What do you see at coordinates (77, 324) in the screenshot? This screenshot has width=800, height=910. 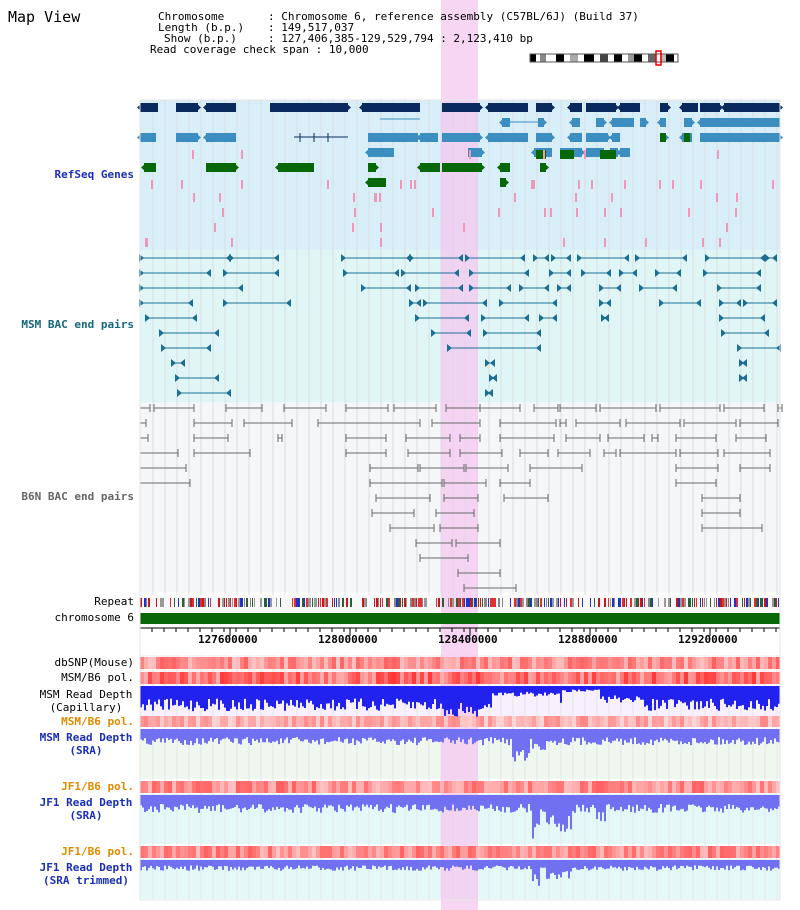 I see `track-label-msm-bac: MSM BAC end pairs` at bounding box center [77, 324].